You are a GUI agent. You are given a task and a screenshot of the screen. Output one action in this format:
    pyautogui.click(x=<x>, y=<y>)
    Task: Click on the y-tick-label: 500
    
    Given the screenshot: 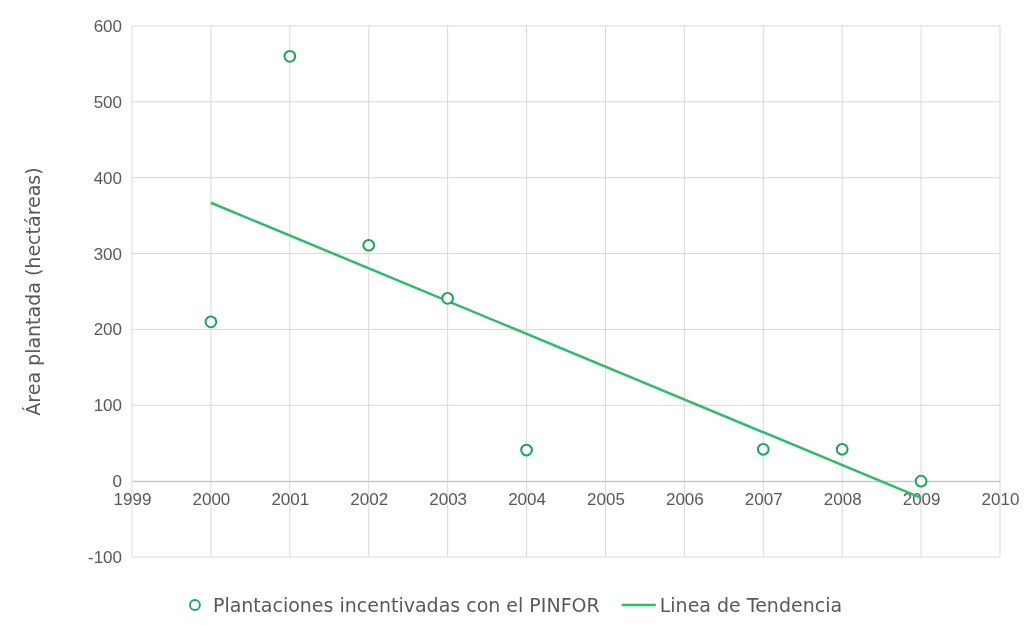 What is the action you would take?
    pyautogui.click(x=107, y=102)
    